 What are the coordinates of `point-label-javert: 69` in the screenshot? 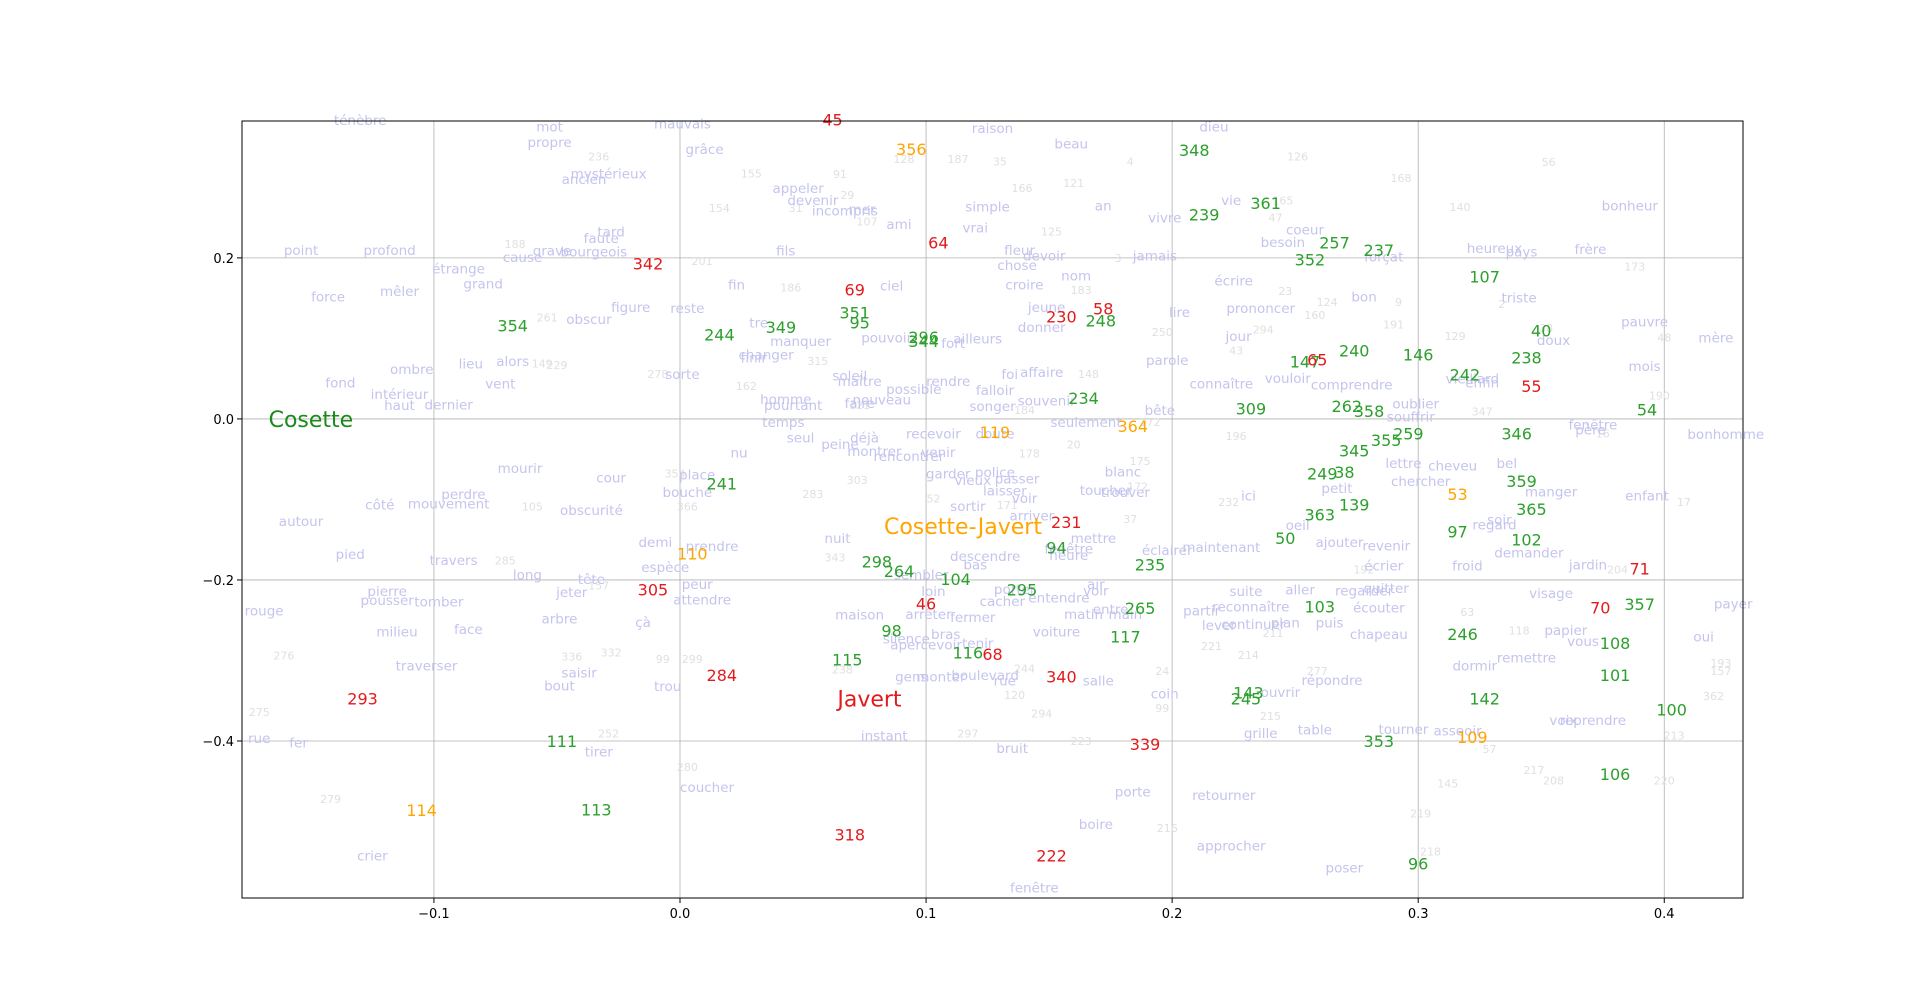 It's located at (855, 289).